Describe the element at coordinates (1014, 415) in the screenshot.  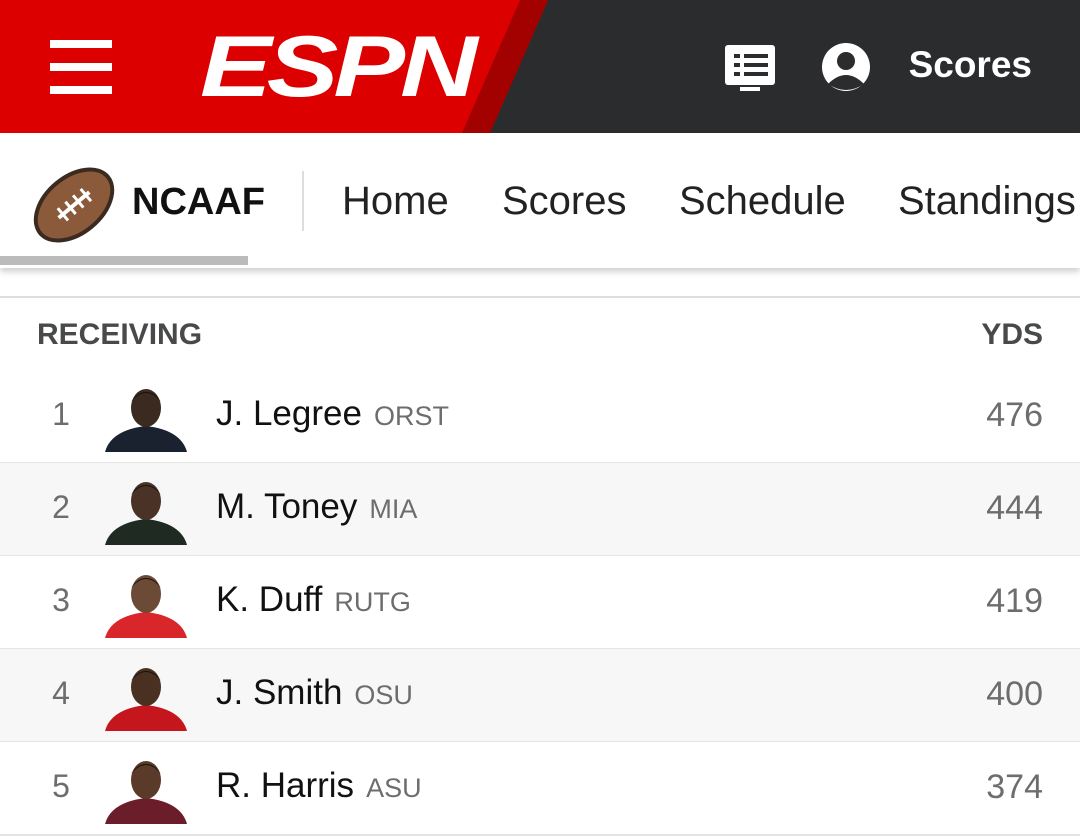
I see `yards: 476` at that location.